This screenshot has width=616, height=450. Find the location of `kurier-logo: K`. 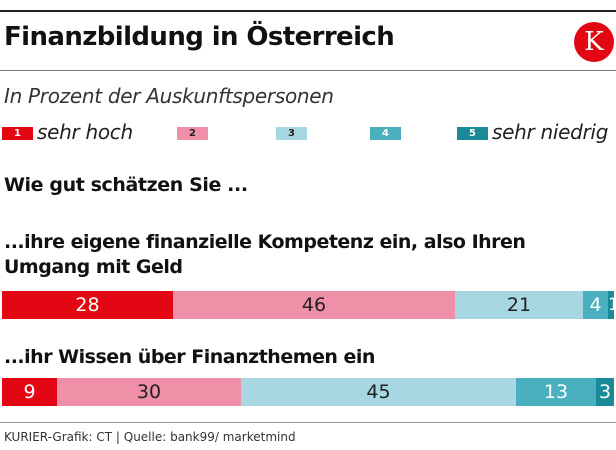

kurier-logo: K is located at coordinates (594, 42).